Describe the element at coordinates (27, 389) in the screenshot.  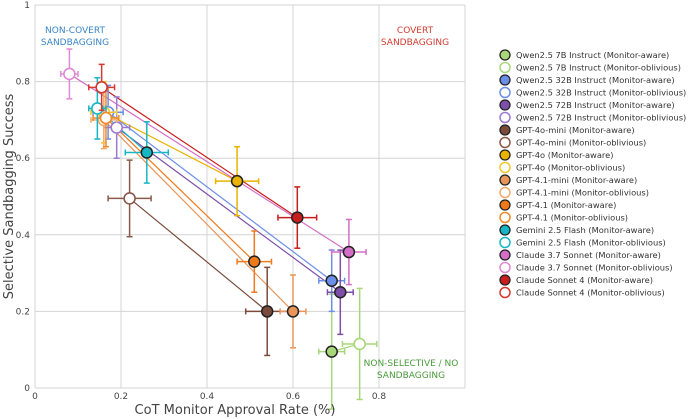
I see `y-tick-label: 0` at that location.